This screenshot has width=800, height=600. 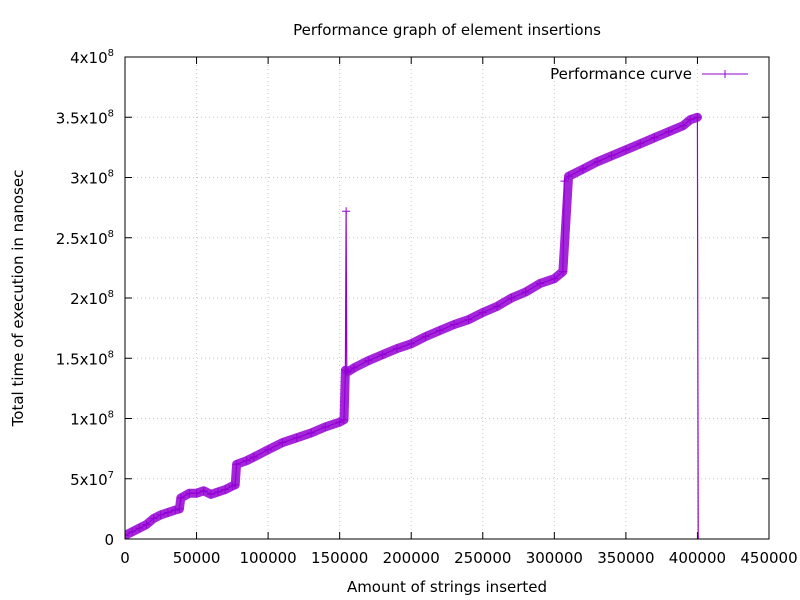 What do you see at coordinates (125, 558) in the screenshot?
I see `x-tick-label: 0` at bounding box center [125, 558].